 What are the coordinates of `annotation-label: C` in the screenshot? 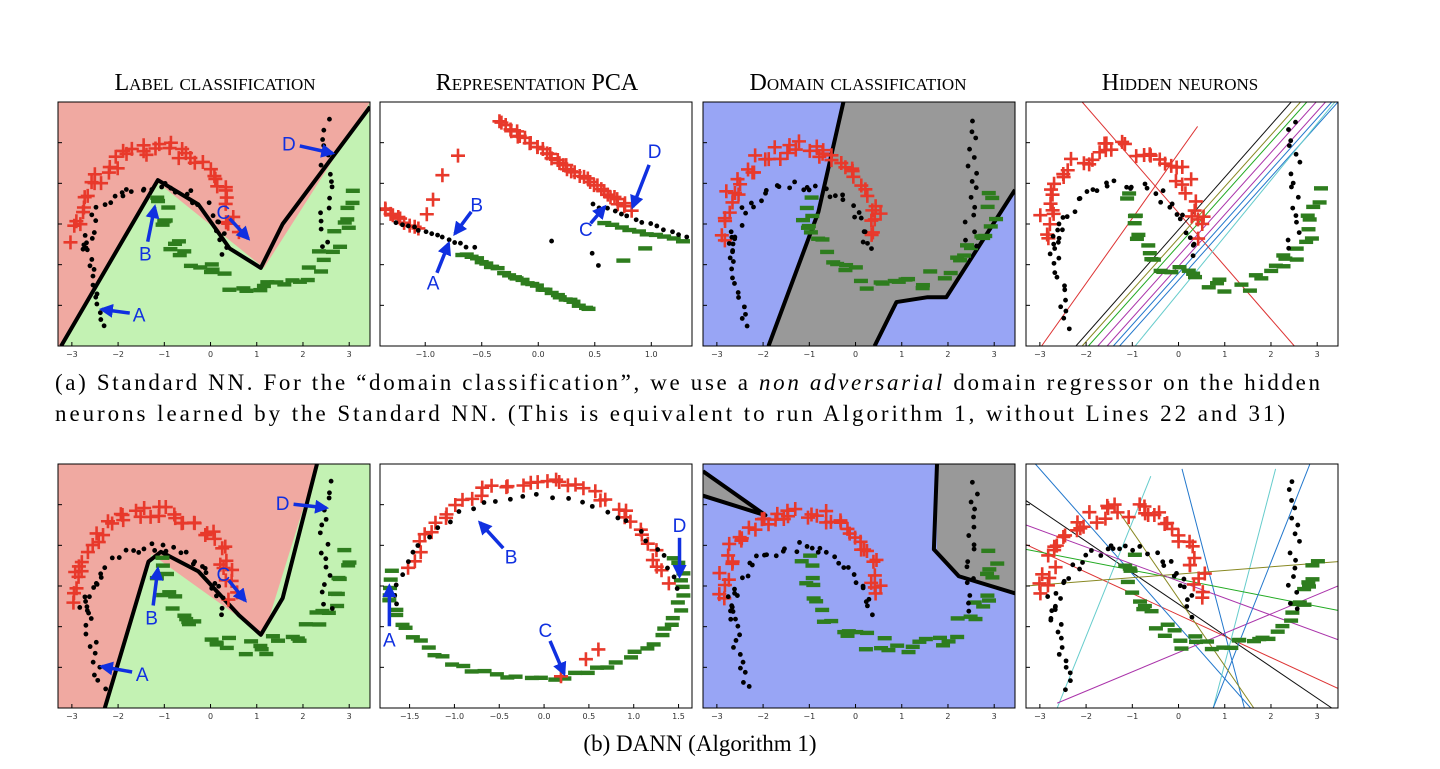 It's located at (545, 631).